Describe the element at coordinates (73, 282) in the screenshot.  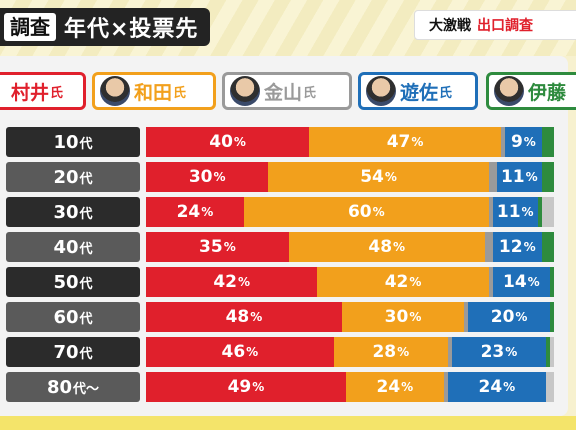
I see `row-label: 50 代` at that location.